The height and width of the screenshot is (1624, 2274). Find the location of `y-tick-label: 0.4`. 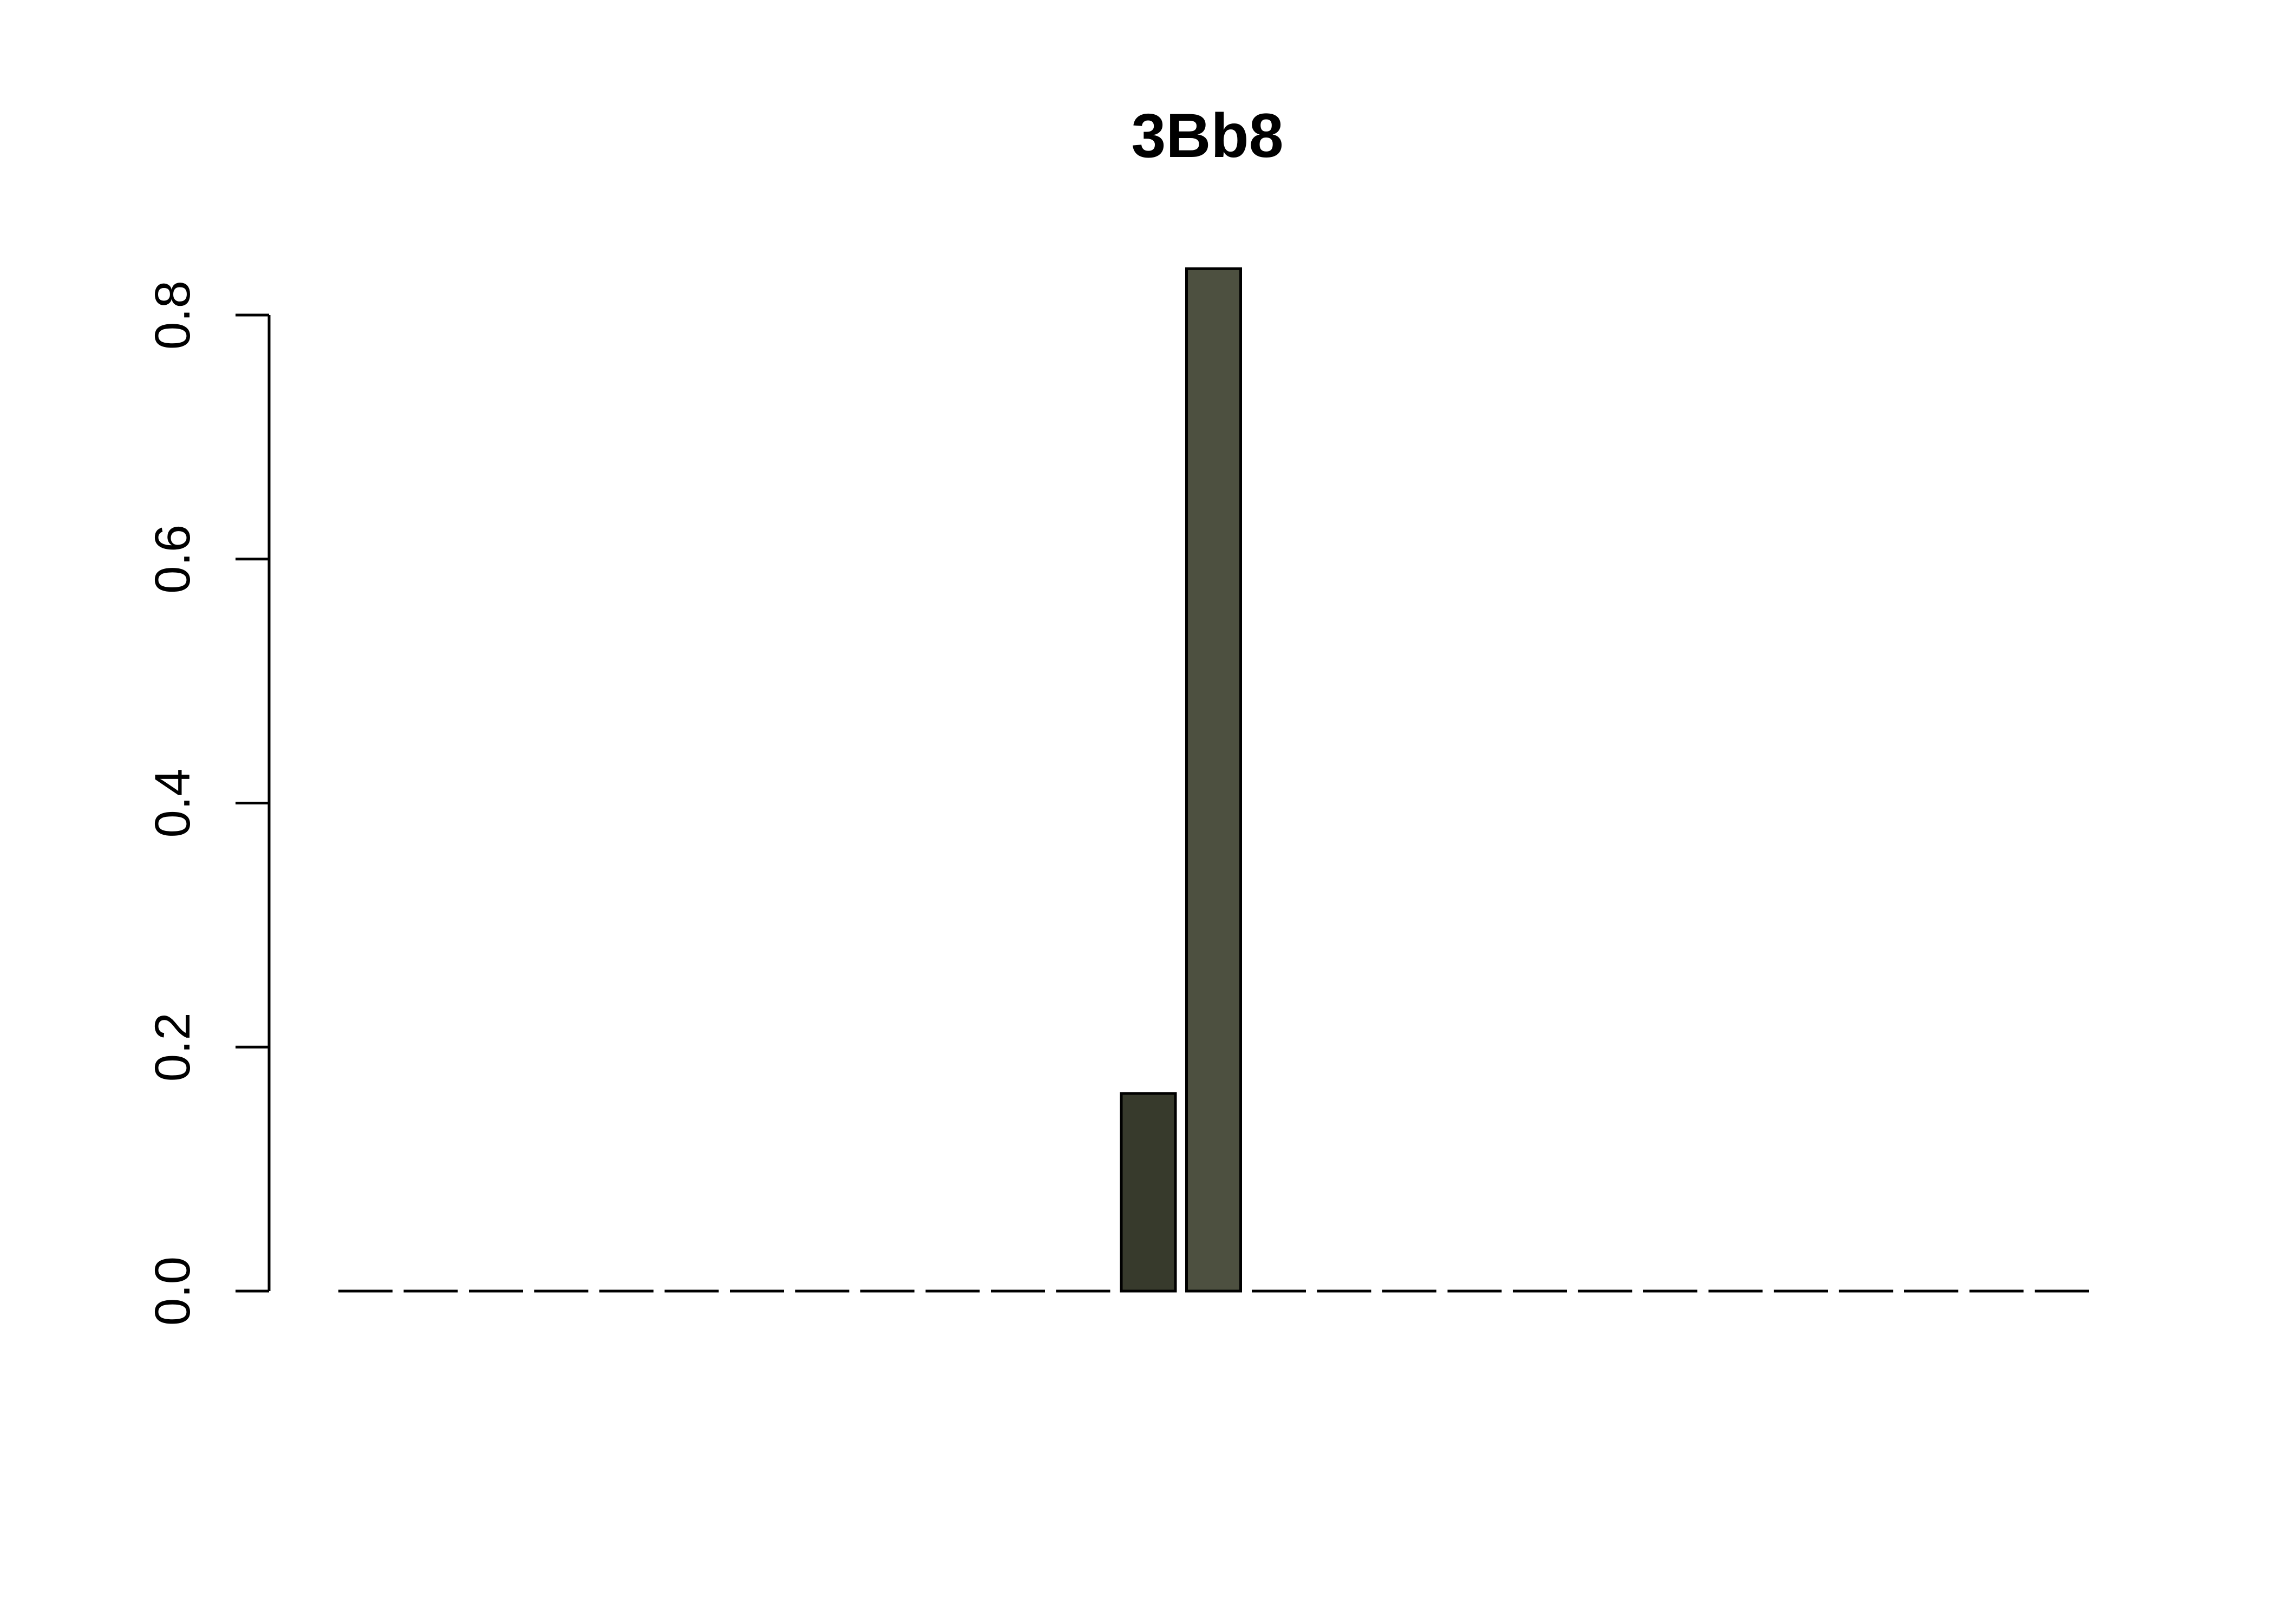

y-tick-label: 0.4 is located at coordinates (172, 804).